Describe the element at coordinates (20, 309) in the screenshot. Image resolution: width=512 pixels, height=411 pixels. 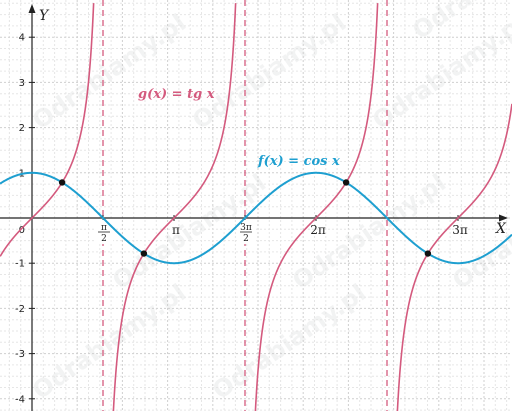
I see `y-tick-label: -2` at that location.